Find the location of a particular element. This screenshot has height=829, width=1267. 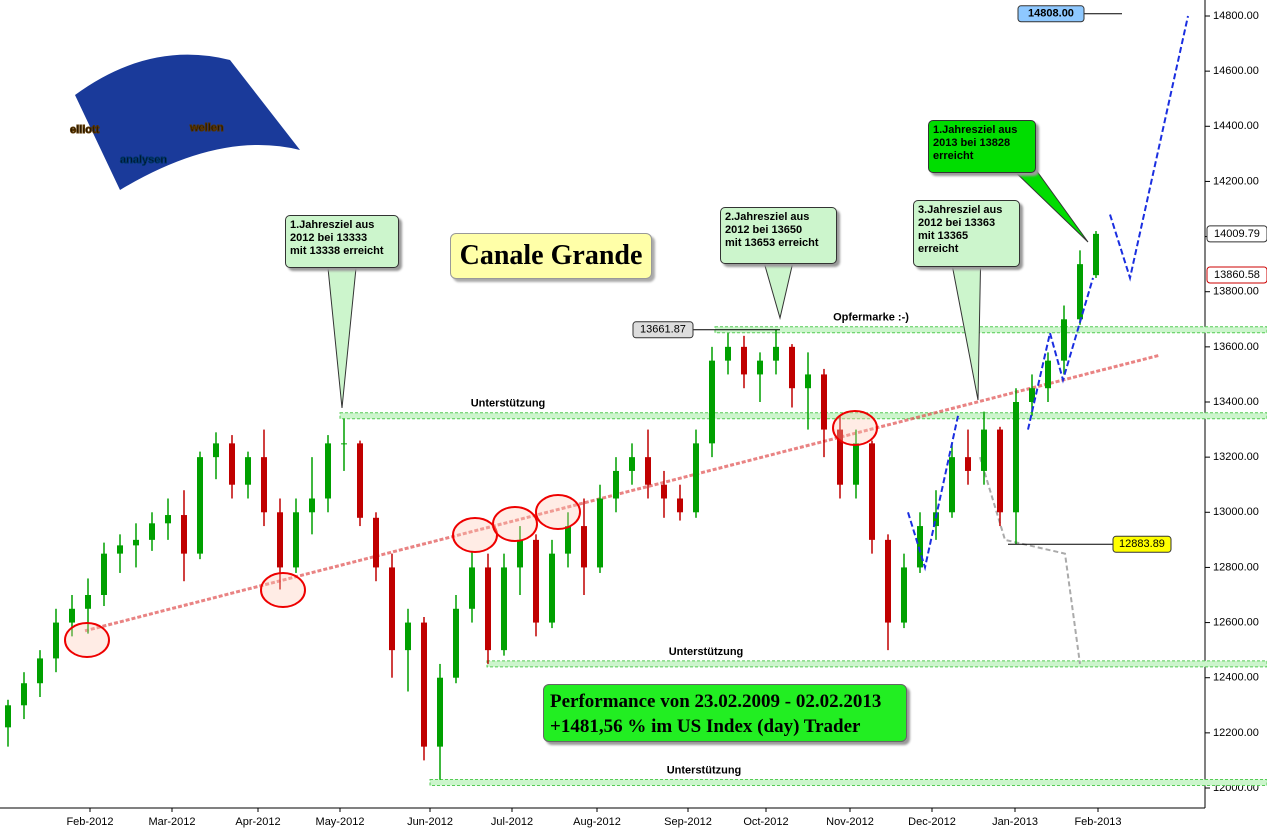

y-tick-label: 13600.00 is located at coordinates (1236, 347).